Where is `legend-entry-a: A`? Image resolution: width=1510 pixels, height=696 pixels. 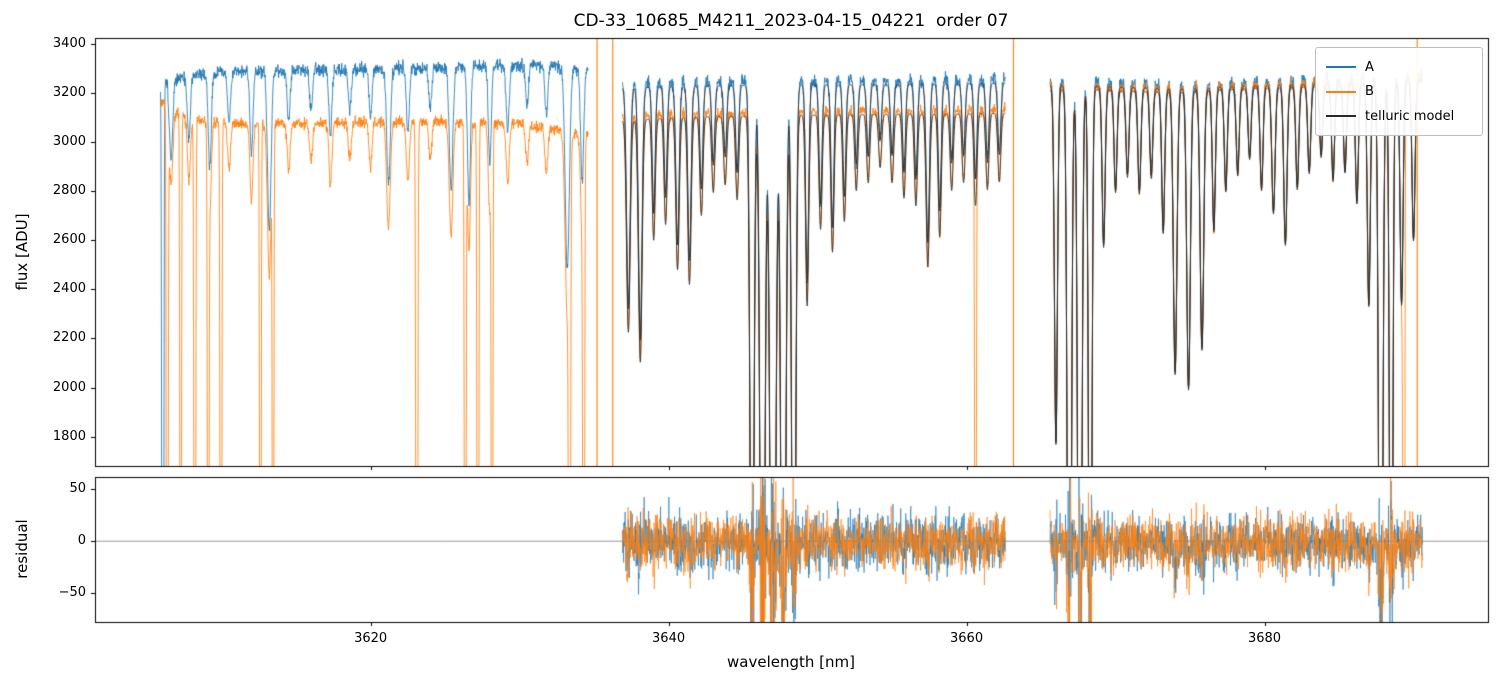 legend-entry-a: A is located at coordinates (1399, 67).